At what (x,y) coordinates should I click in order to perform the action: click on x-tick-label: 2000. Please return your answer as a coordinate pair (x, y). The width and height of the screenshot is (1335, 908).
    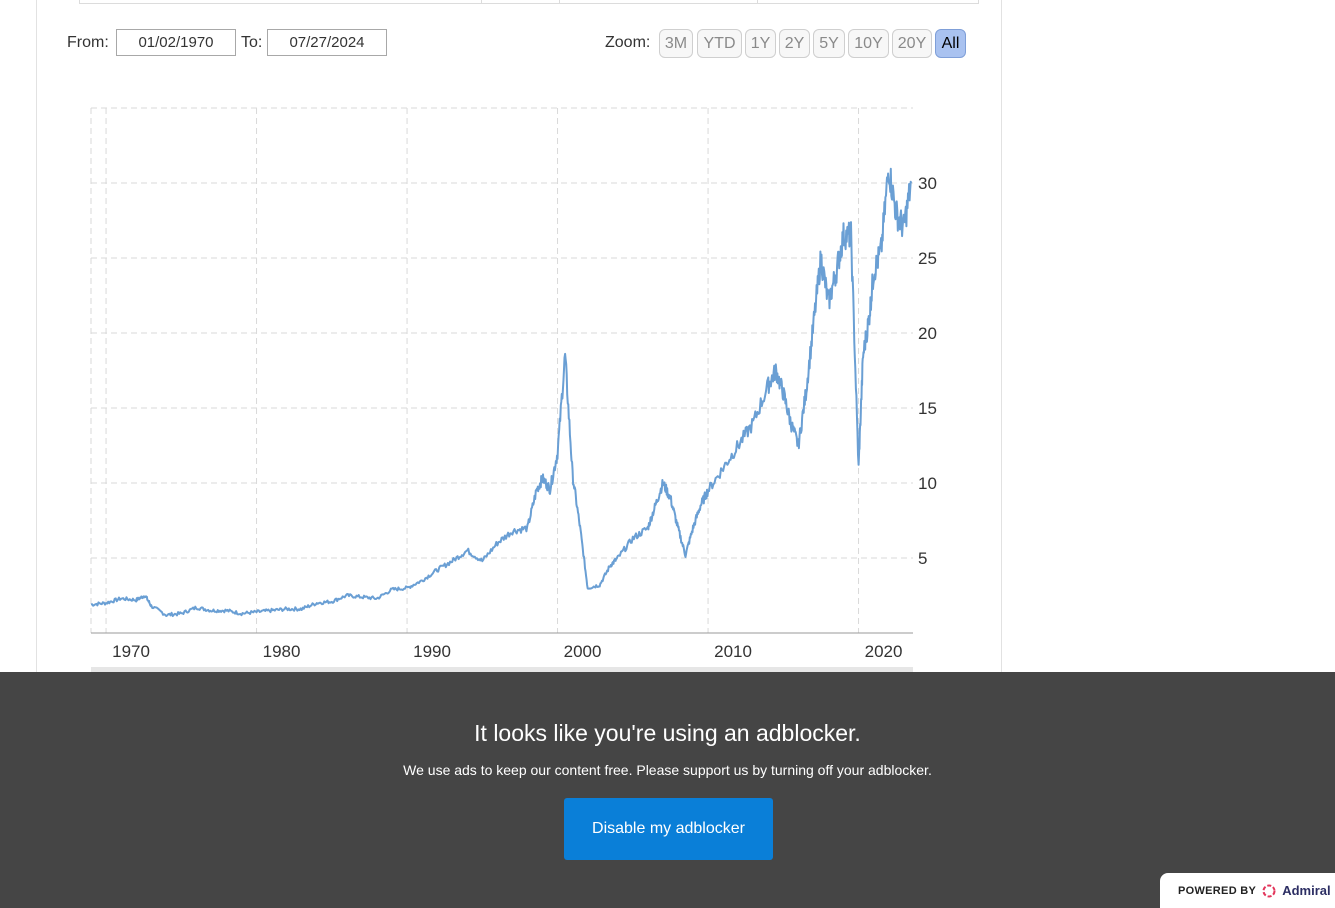
    Looking at the image, I should click on (583, 651).